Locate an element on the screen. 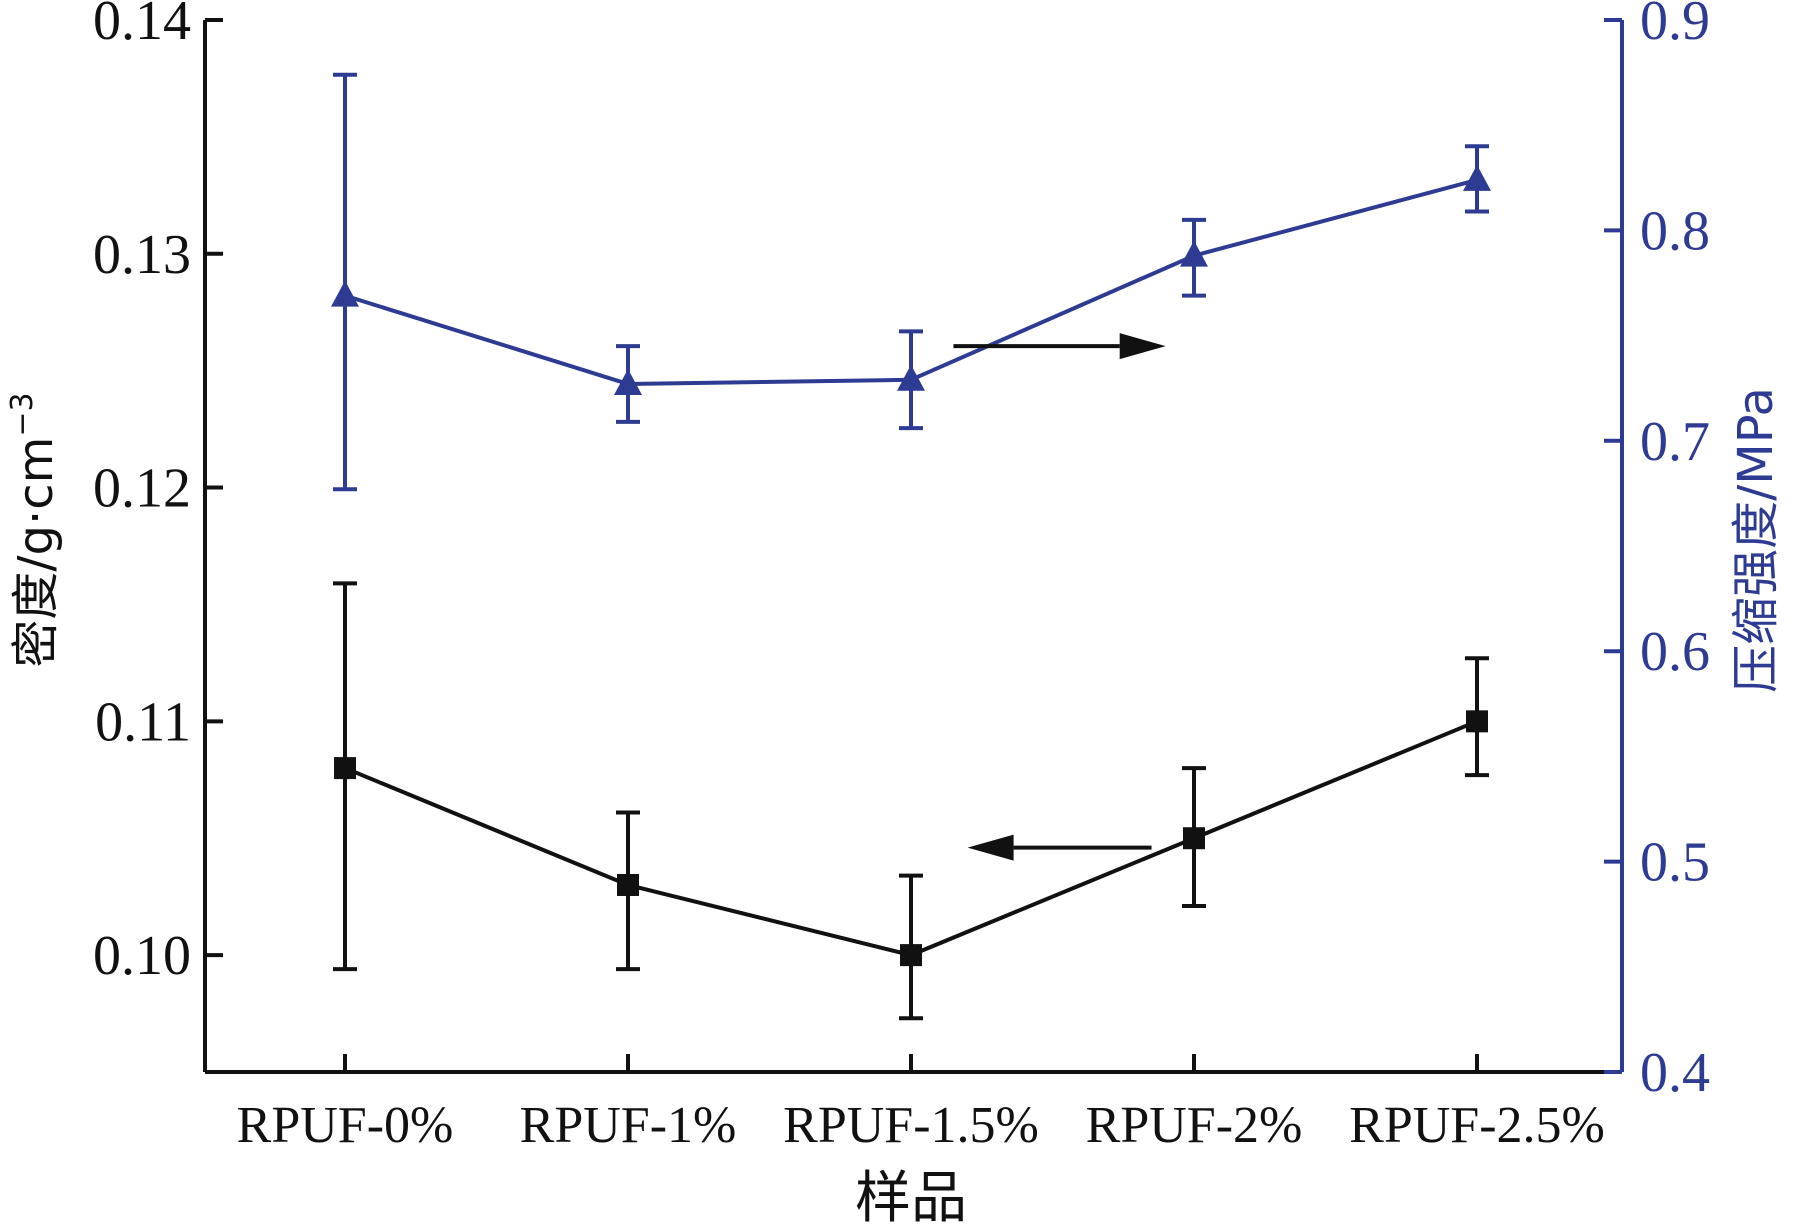 The height and width of the screenshot is (1229, 1799). arrow-right is located at coordinates (1059, 346).